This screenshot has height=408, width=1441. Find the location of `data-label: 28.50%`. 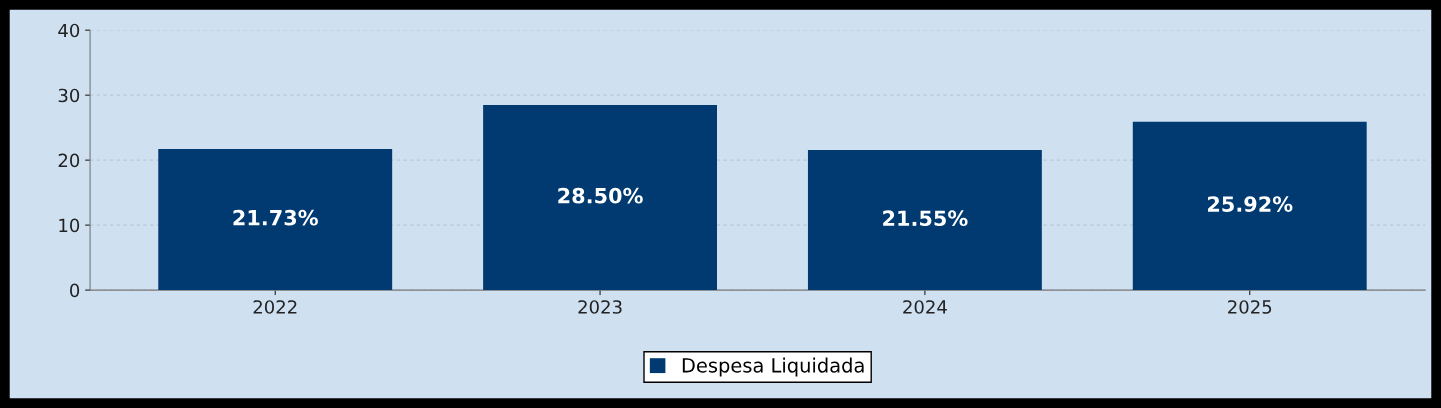

data-label: 28.50% is located at coordinates (600, 195).